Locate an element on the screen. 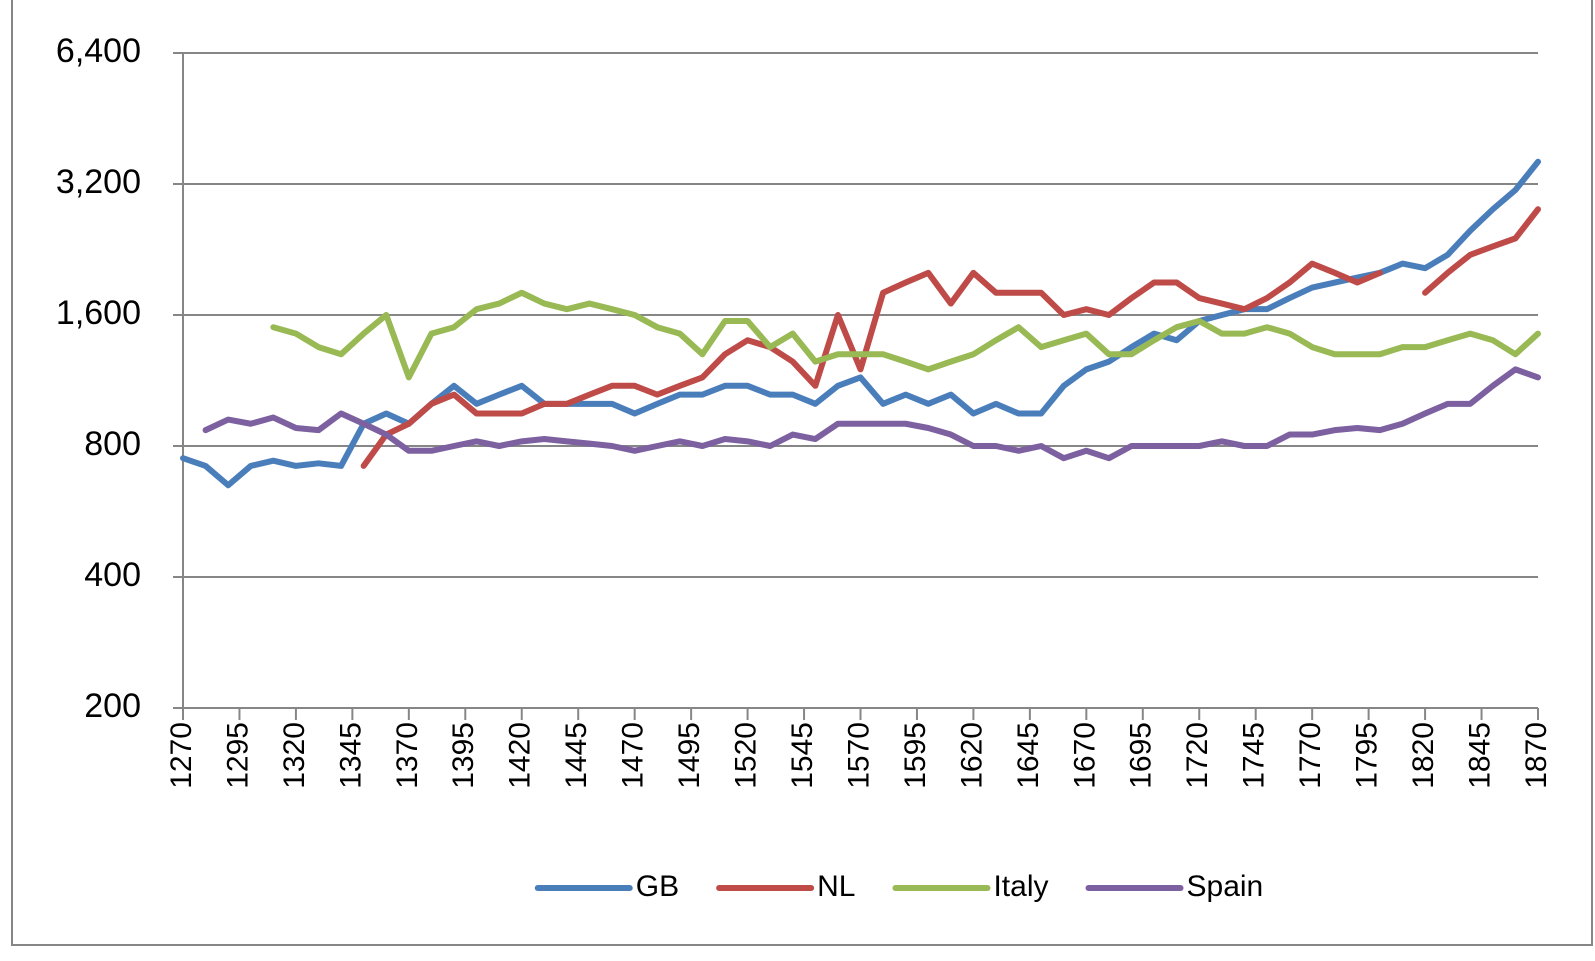  legend: GB NL Italy Spain is located at coordinates (899, 886).